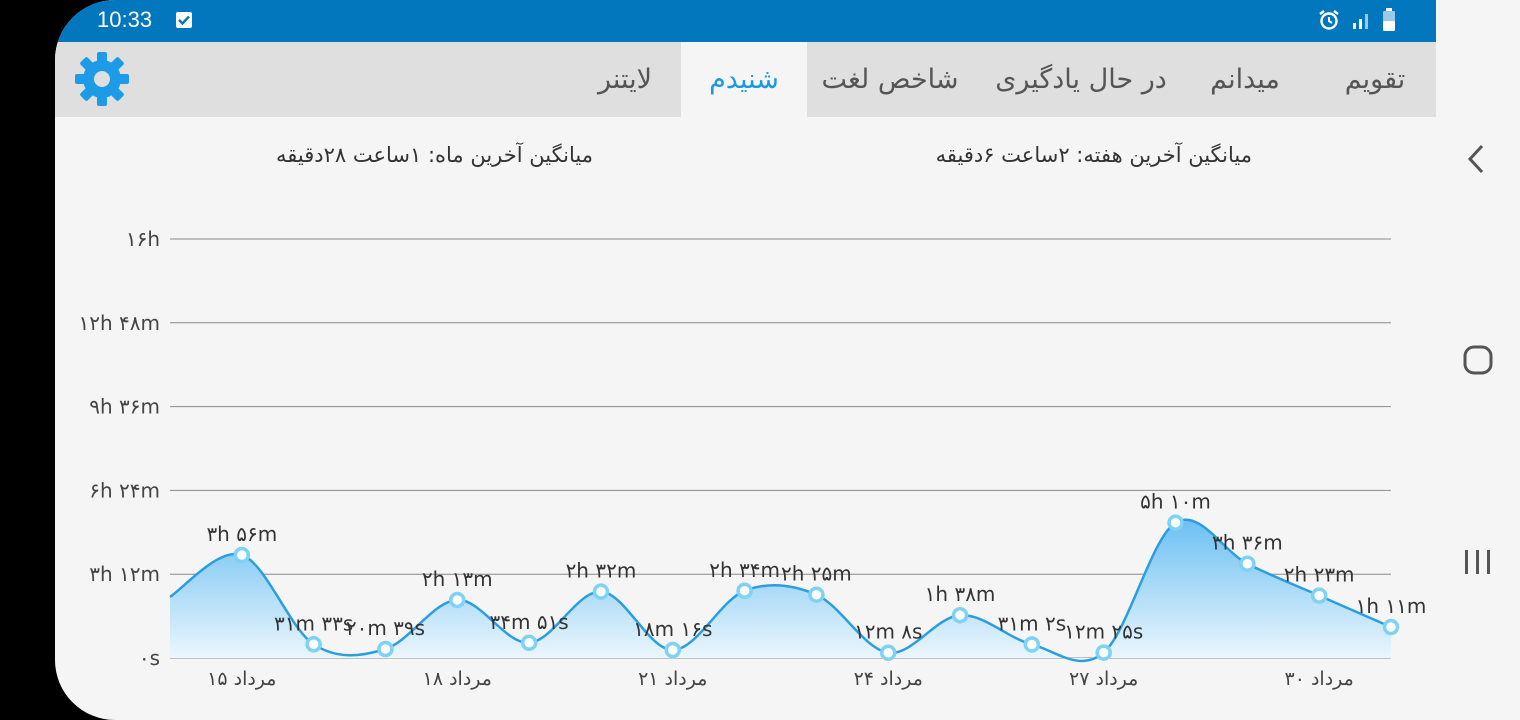  What do you see at coordinates (960, 594) in the screenshot?
I see `data-label: ۱h ۳۸m` at bounding box center [960, 594].